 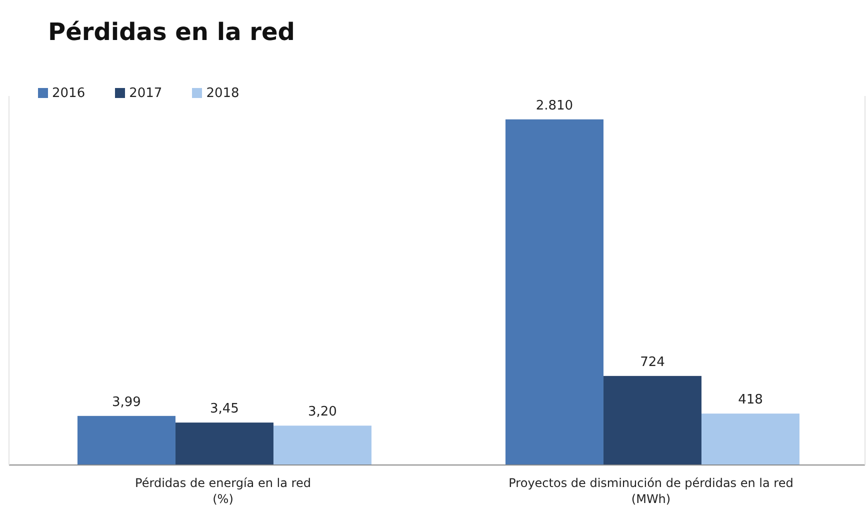 What do you see at coordinates (69, 93) in the screenshot?
I see `legend-label: 2016` at bounding box center [69, 93].